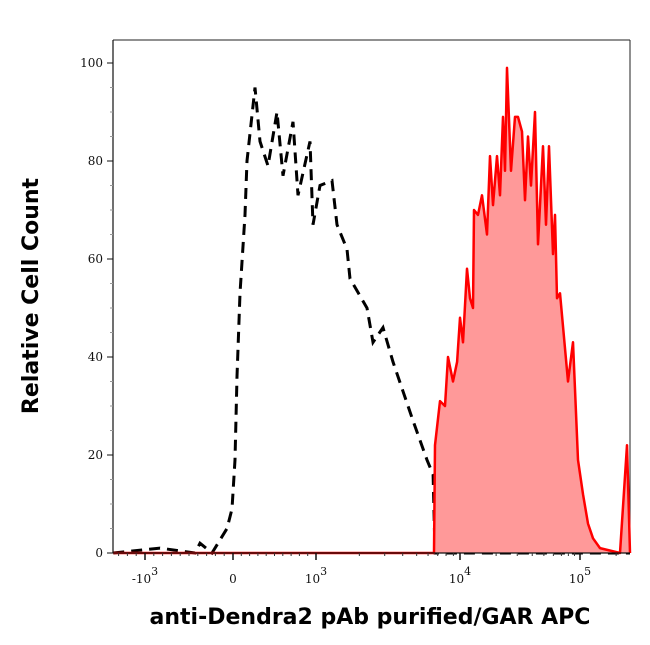 The image size is (650, 645). I want to click on x-tick-label: 10³, so click(316, 575).